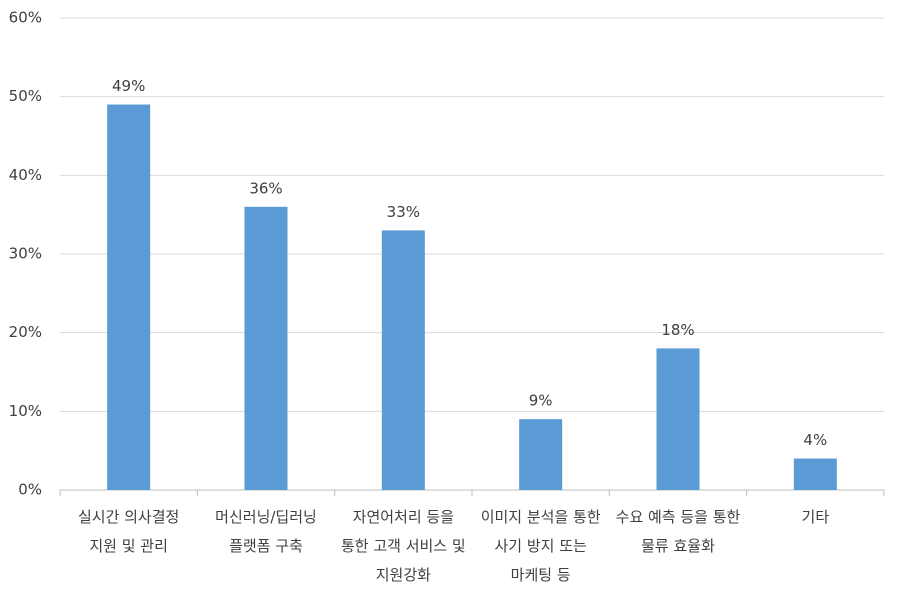  I want to click on y-tick-label: 60%, so click(25, 18).